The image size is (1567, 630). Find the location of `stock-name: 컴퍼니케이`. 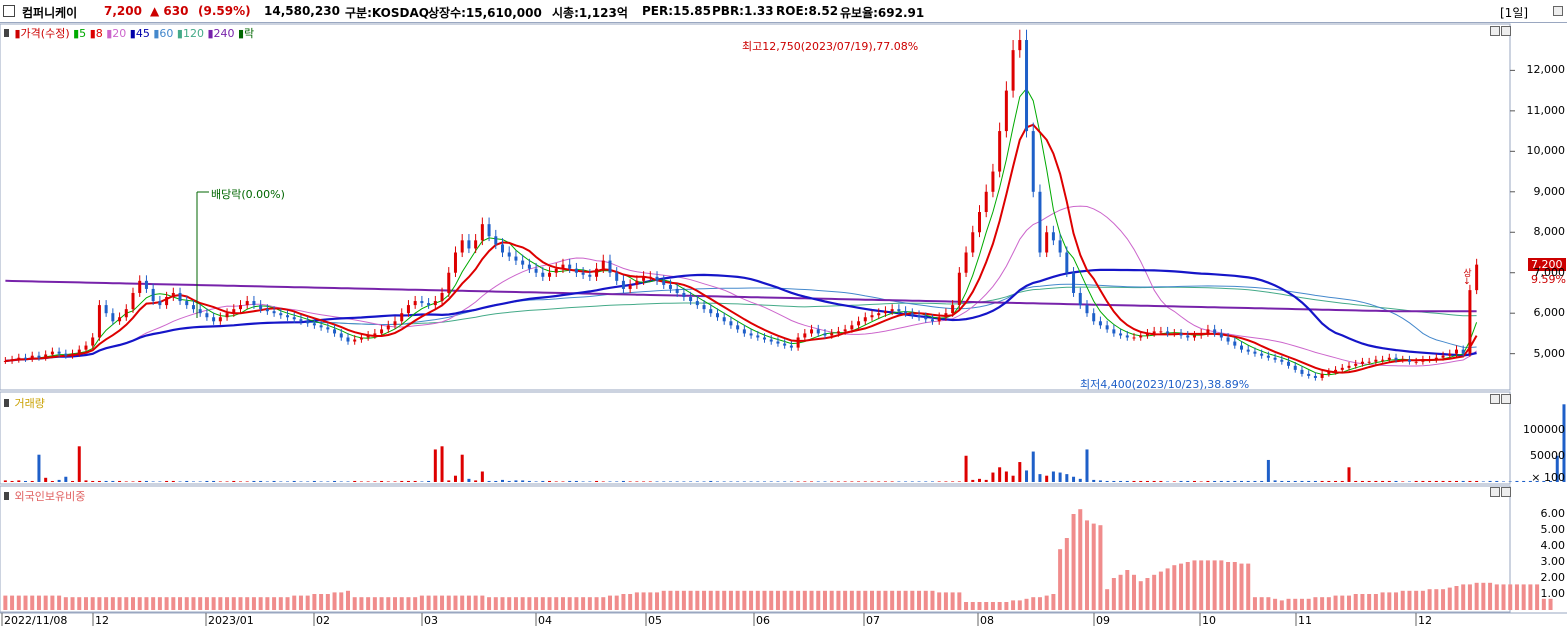

stock-name: 컴퍼니케이 is located at coordinates (50, 13).